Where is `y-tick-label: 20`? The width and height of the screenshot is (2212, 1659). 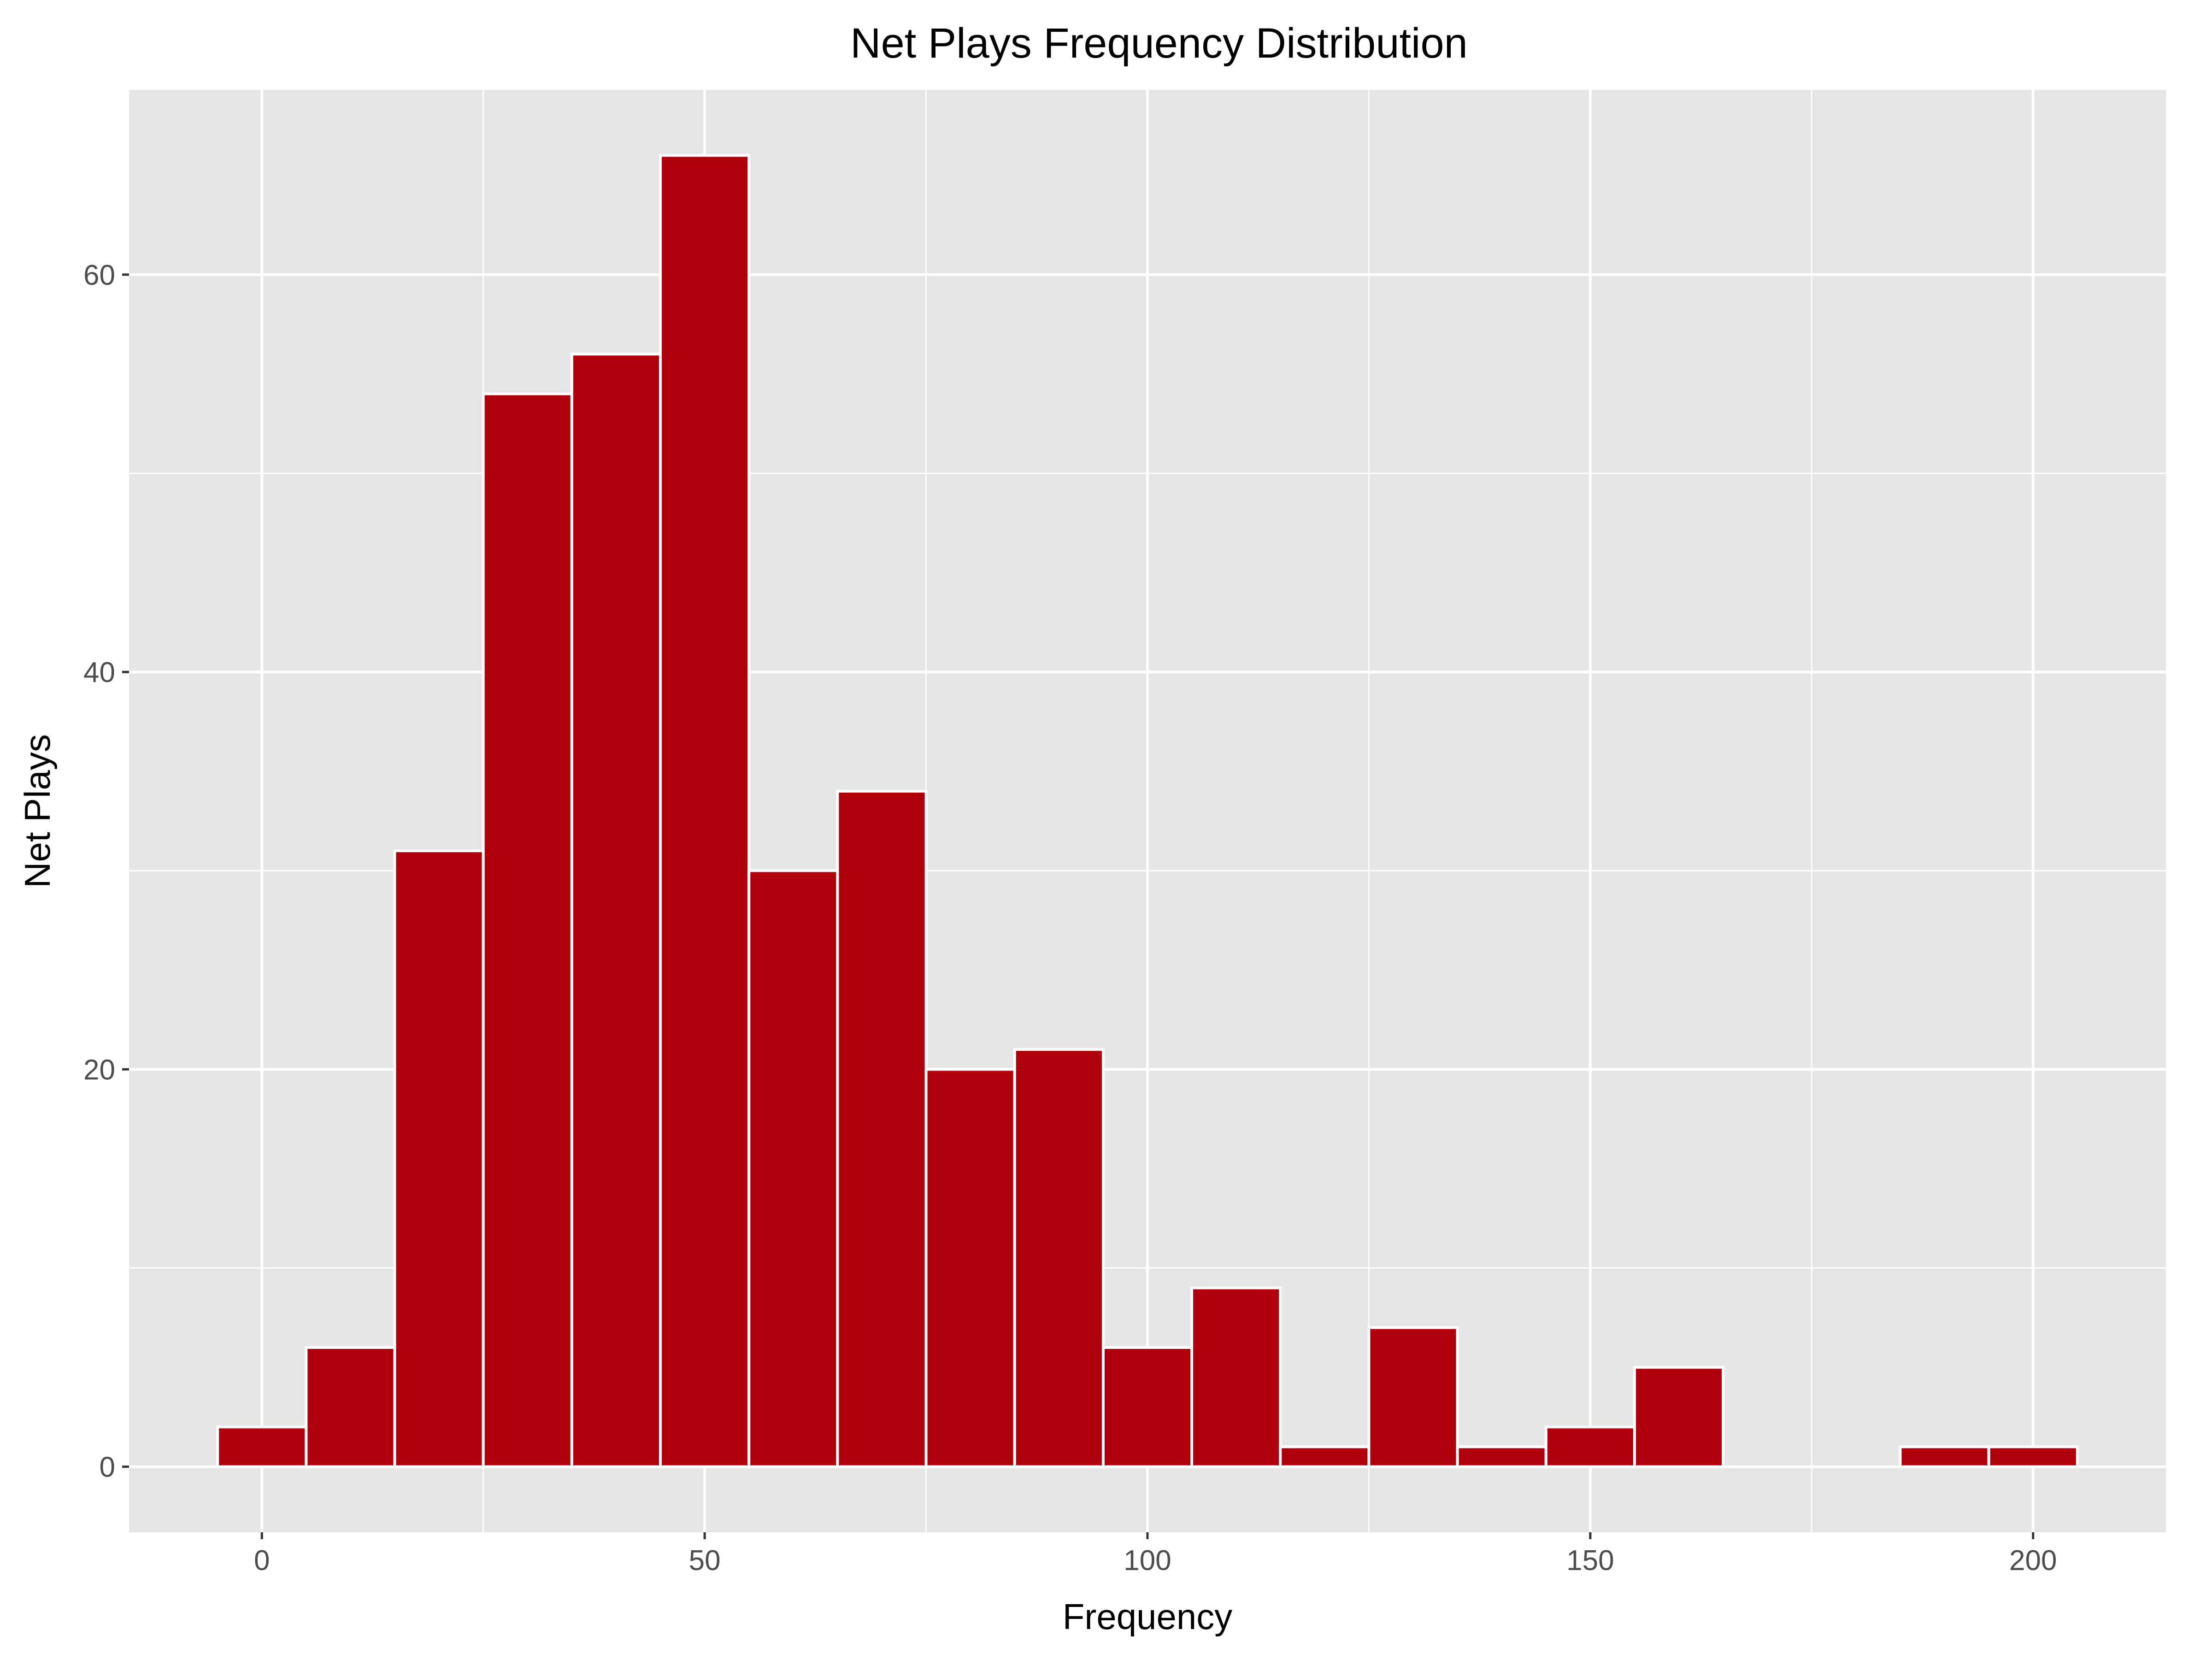
y-tick-label: 20 is located at coordinates (99, 1070).